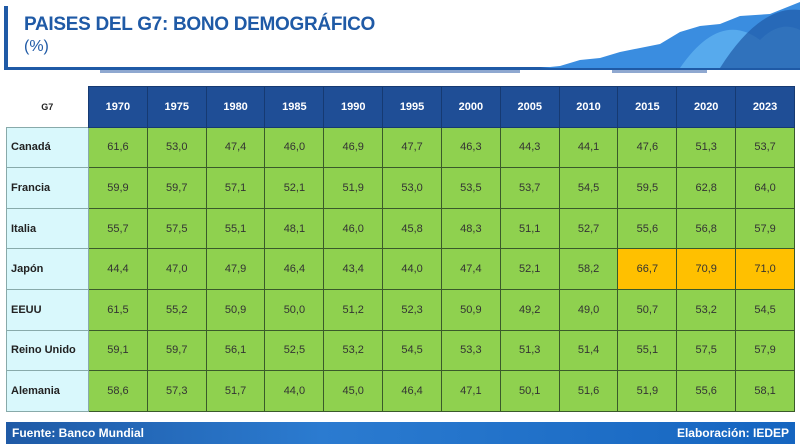 The width and height of the screenshot is (800, 446). I want to click on column-header-2023: 2023, so click(765, 107).